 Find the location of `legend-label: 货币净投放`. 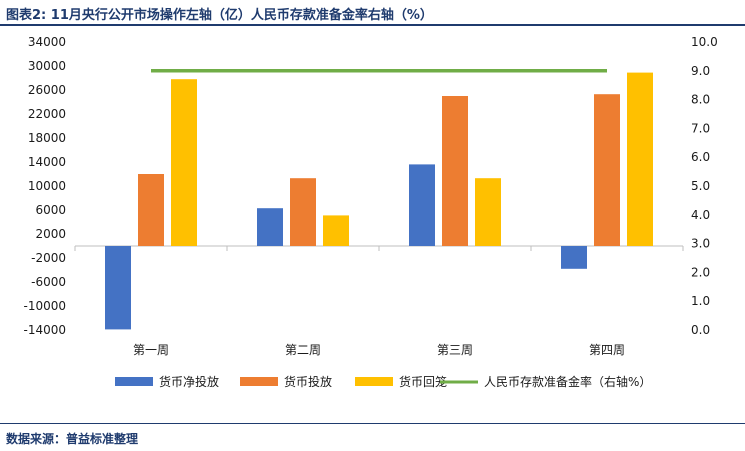

legend-label: 货币净投放 is located at coordinates (189, 381).